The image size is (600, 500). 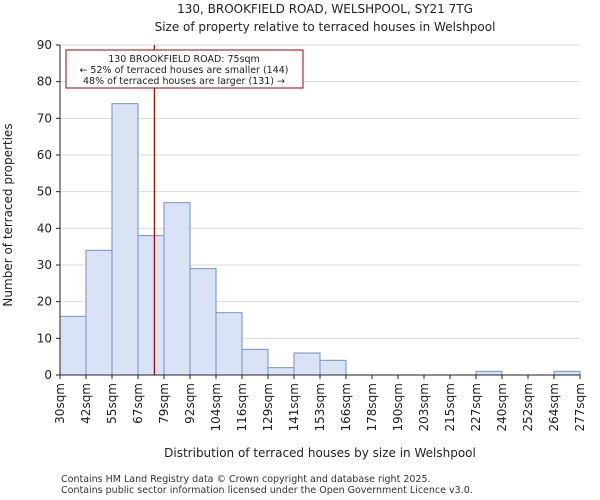 I want to click on x-tick-label-92sqm: 92sqm, so click(x=190, y=403).